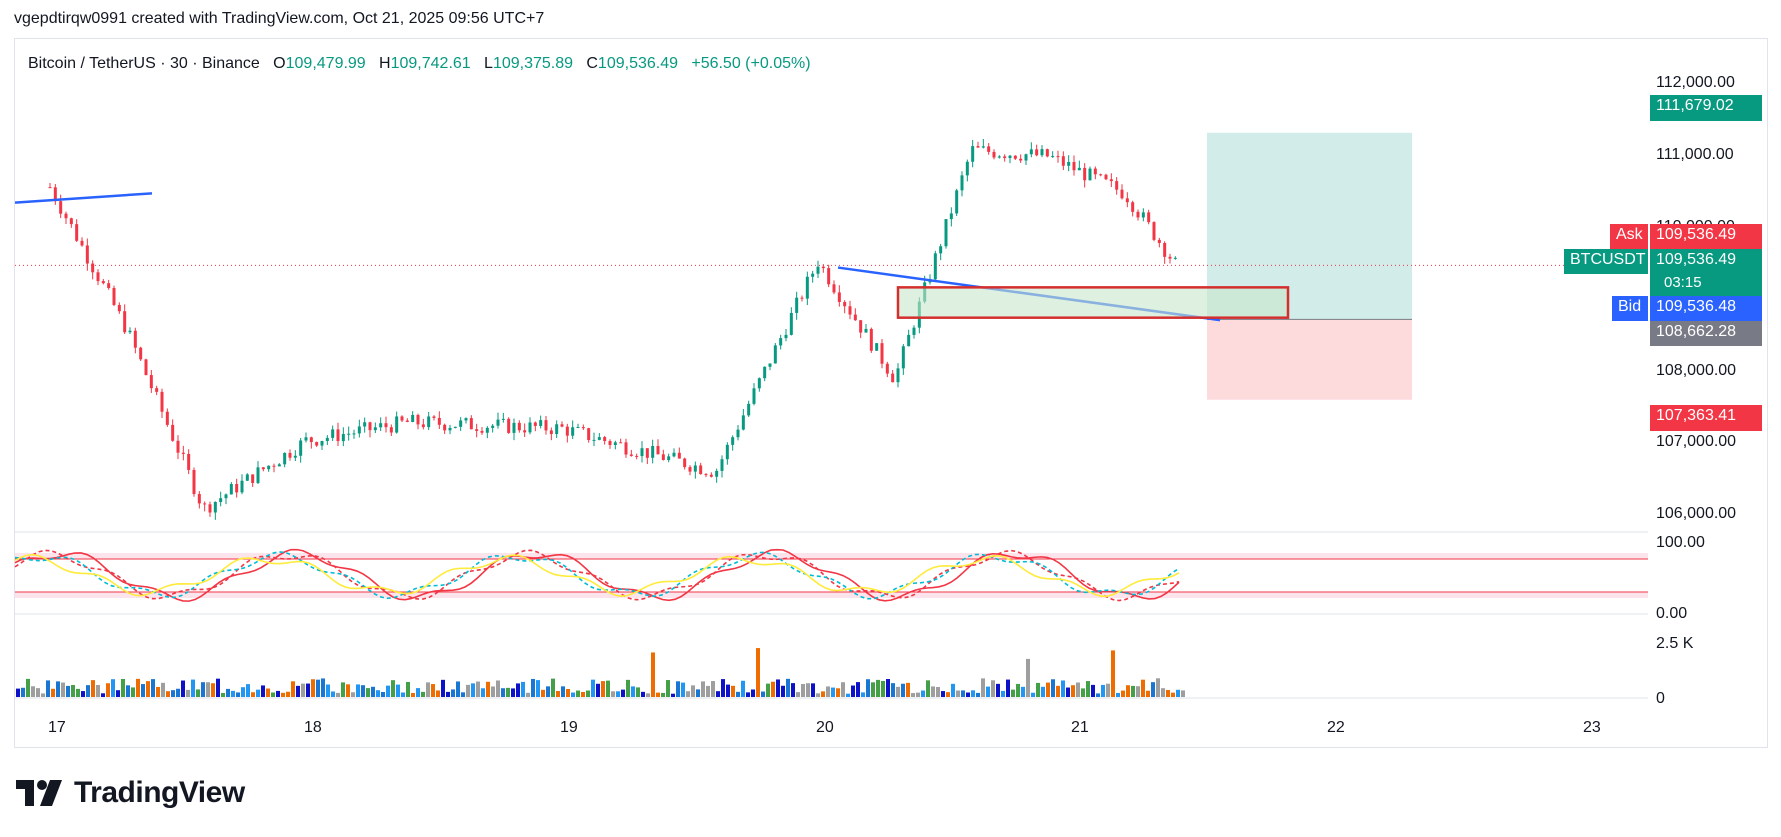  Describe the element at coordinates (1696, 441) in the screenshot. I see `price-tick: 107,000.00` at that location.